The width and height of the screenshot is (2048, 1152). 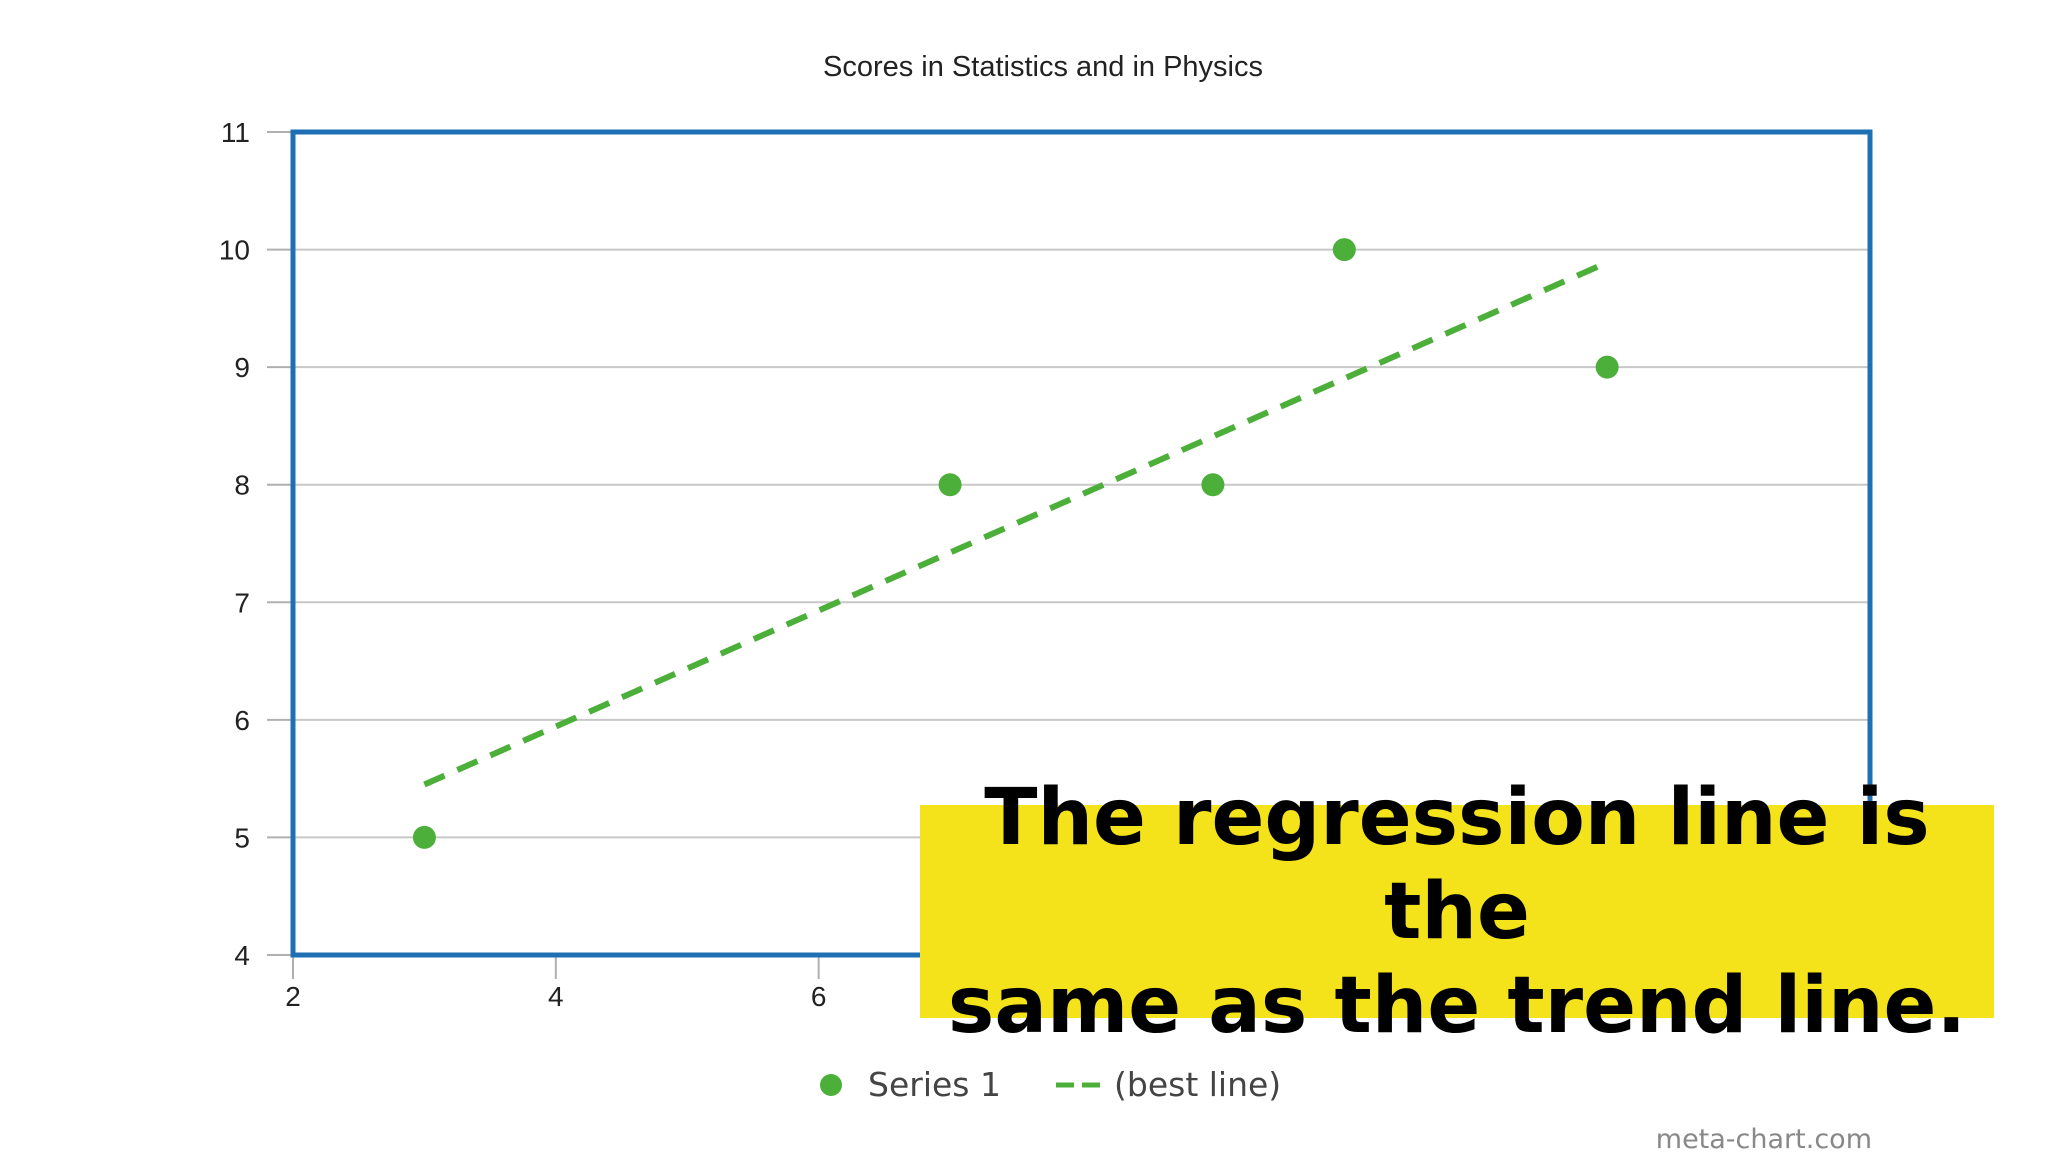 I want to click on y-tick-label: 4, so click(x=242, y=955).